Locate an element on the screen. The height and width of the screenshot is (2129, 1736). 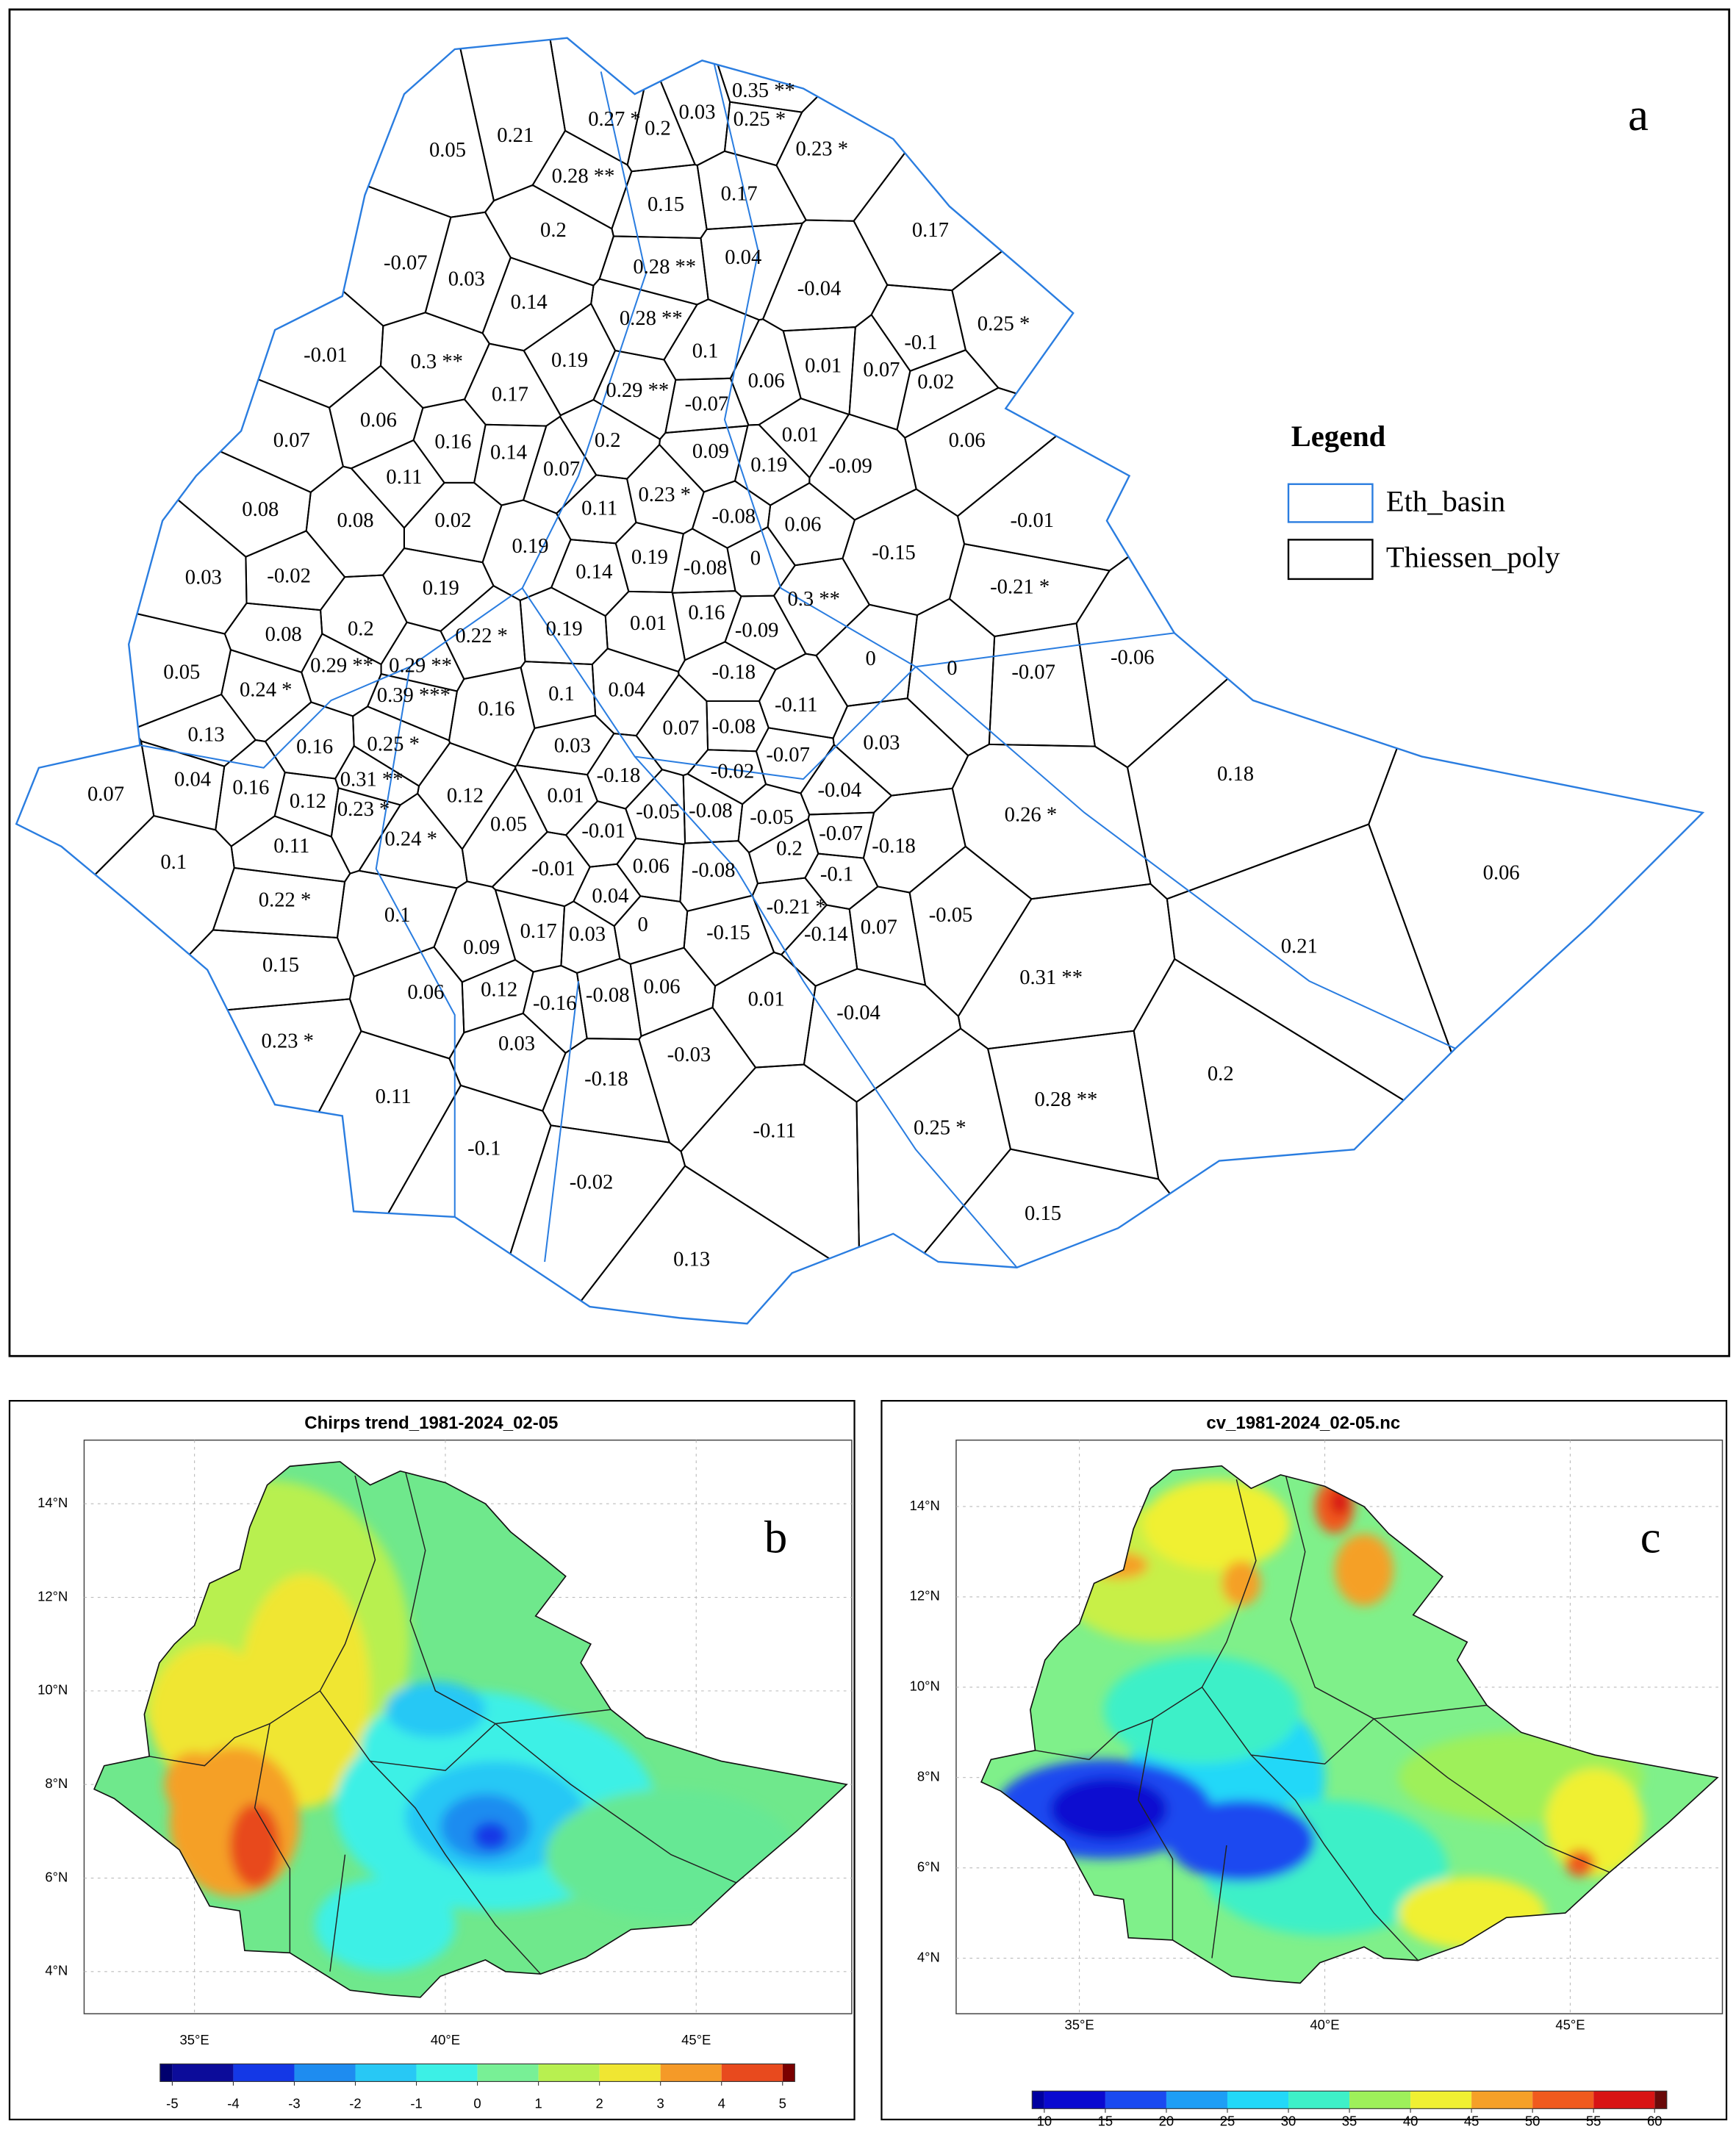
lat-tick-label: 10°N is located at coordinates (925, 1686).